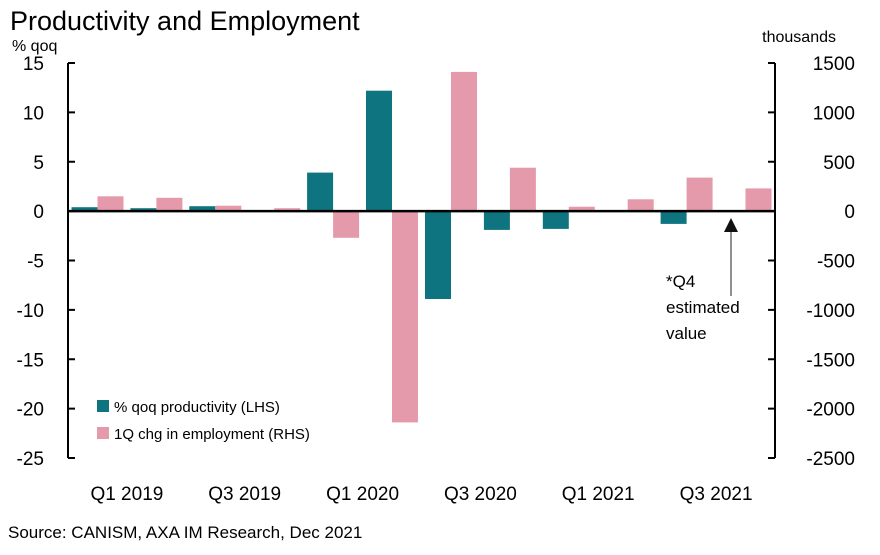 The height and width of the screenshot is (555, 880). What do you see at coordinates (38, 212) in the screenshot?
I see `left-tick-label-3: 0` at bounding box center [38, 212].